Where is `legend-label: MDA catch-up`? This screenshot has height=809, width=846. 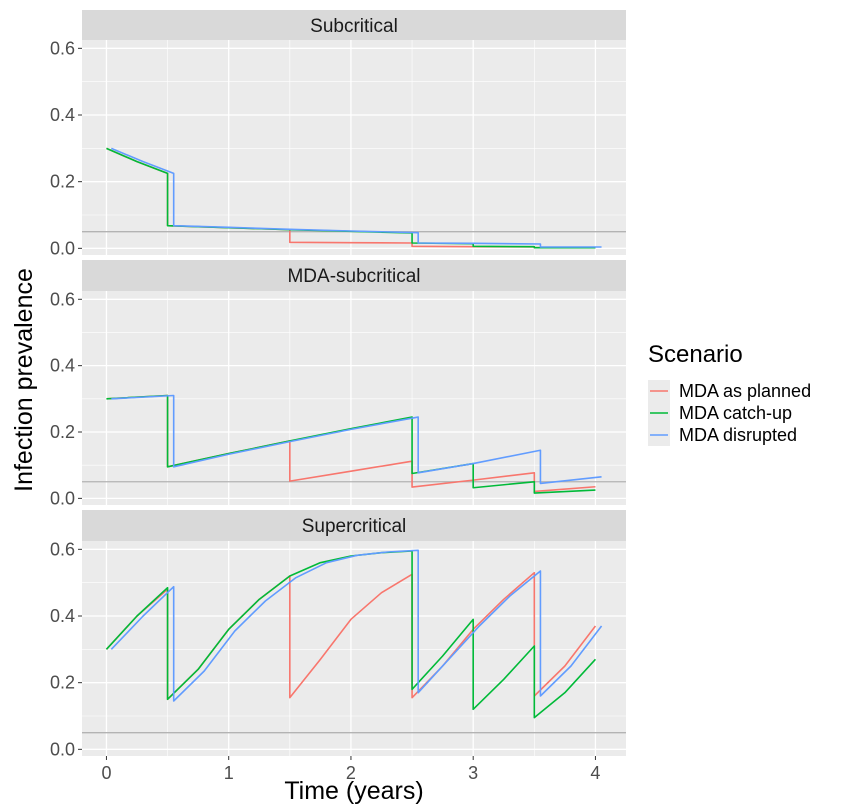
legend-label: MDA catch-up is located at coordinates (735, 413).